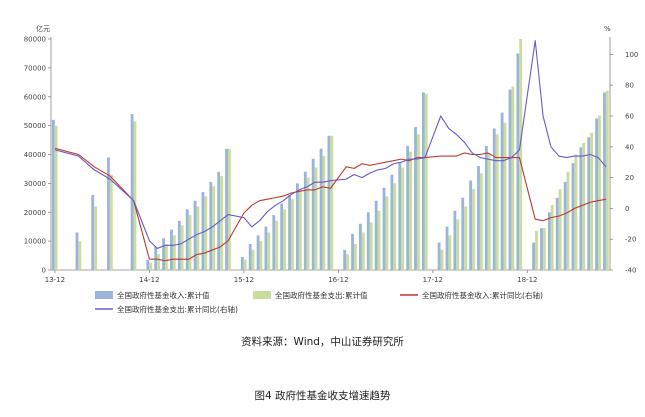 The width and height of the screenshot is (645, 417). Describe the element at coordinates (322, 342) in the screenshot. I see `source-note: 资料来源：Wind，中山证券研究所` at that location.